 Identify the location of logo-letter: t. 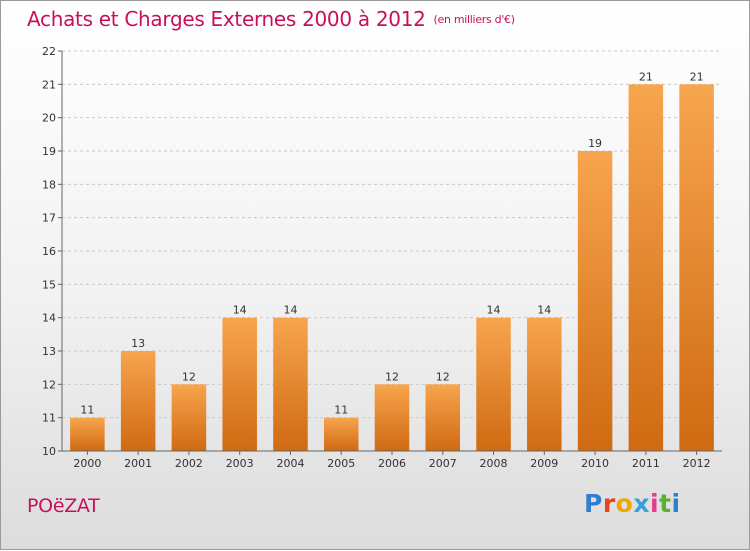
(665, 503).